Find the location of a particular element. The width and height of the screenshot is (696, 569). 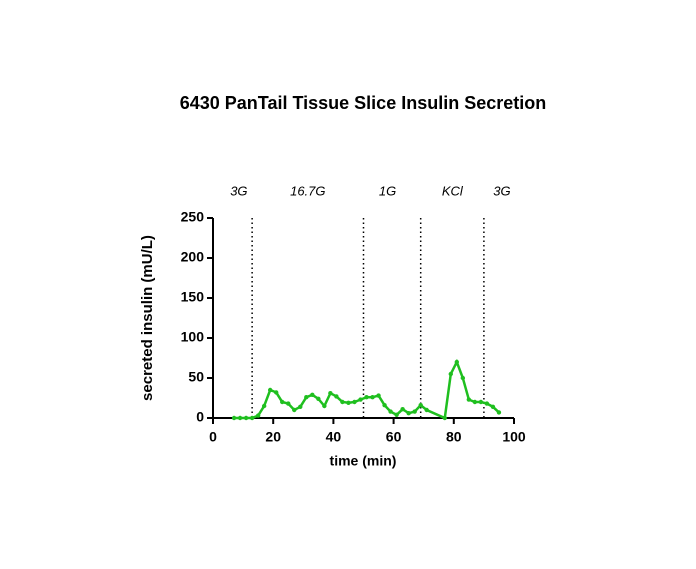

y-tick-label: 50 is located at coordinates (196, 377).